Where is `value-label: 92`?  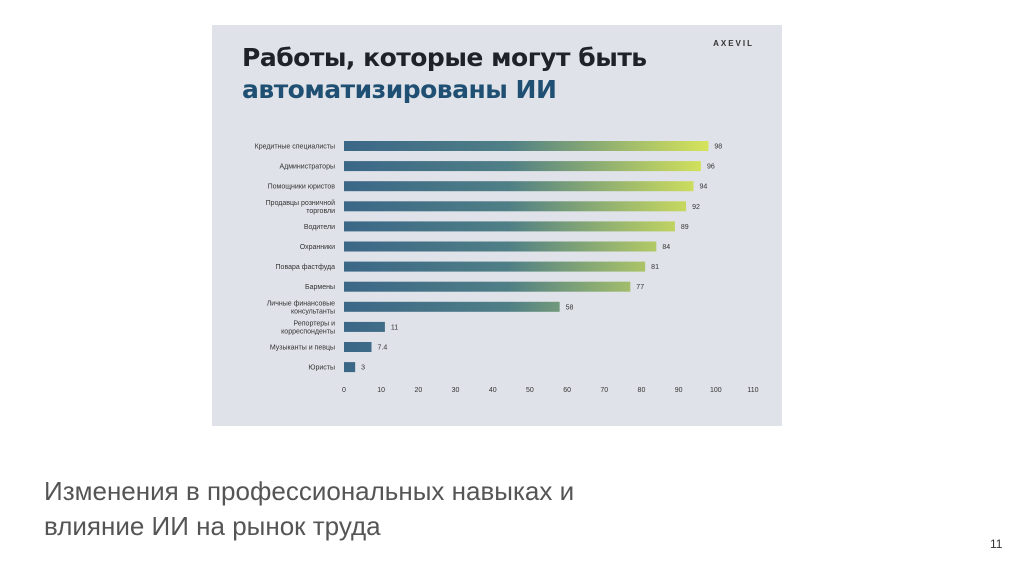 value-label: 92 is located at coordinates (696, 207).